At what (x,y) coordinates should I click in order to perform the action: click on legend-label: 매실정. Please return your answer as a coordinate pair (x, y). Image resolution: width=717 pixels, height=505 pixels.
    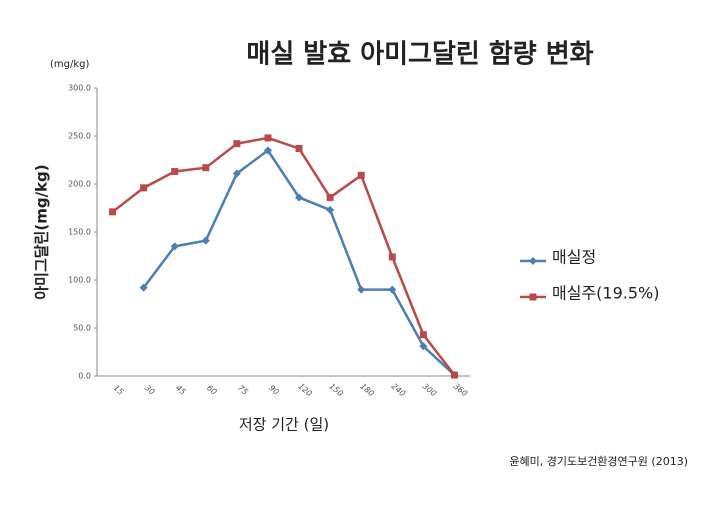
    Looking at the image, I should click on (574, 257).